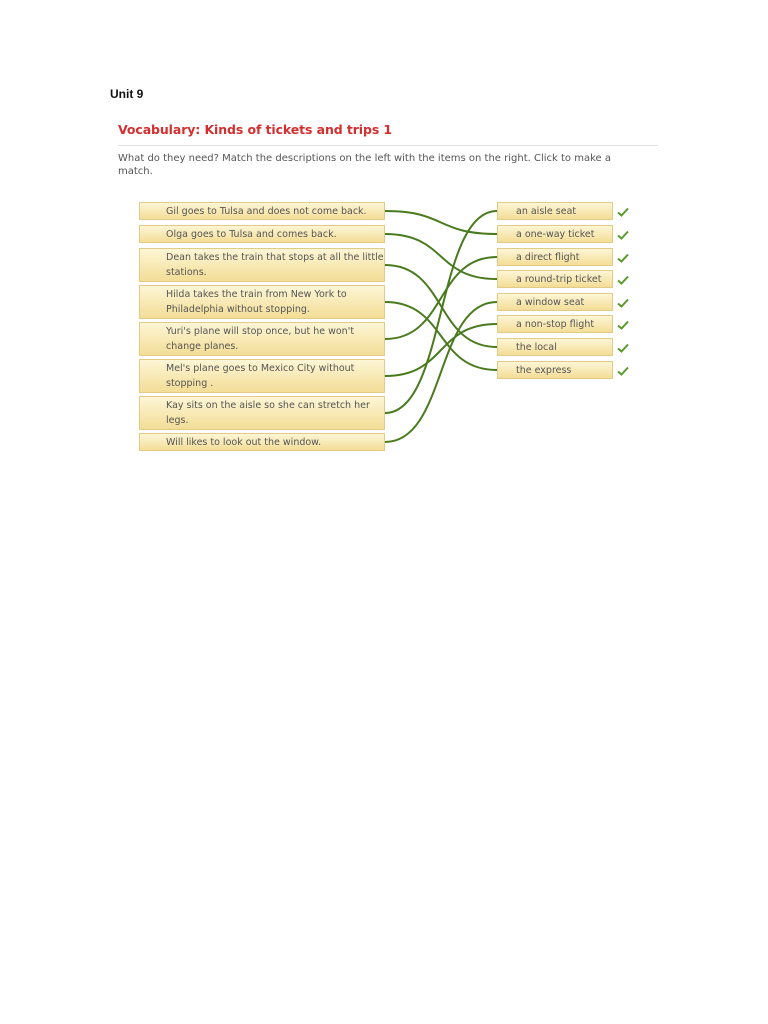 The height and width of the screenshot is (1024, 768). Describe the element at coordinates (555, 211) in the screenshot. I see `right-item: an aisle seat` at that location.